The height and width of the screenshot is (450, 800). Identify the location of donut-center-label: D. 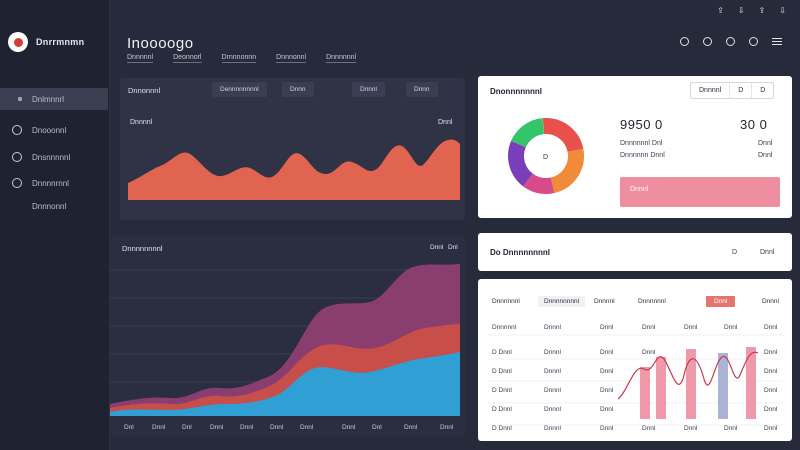
(545, 157).